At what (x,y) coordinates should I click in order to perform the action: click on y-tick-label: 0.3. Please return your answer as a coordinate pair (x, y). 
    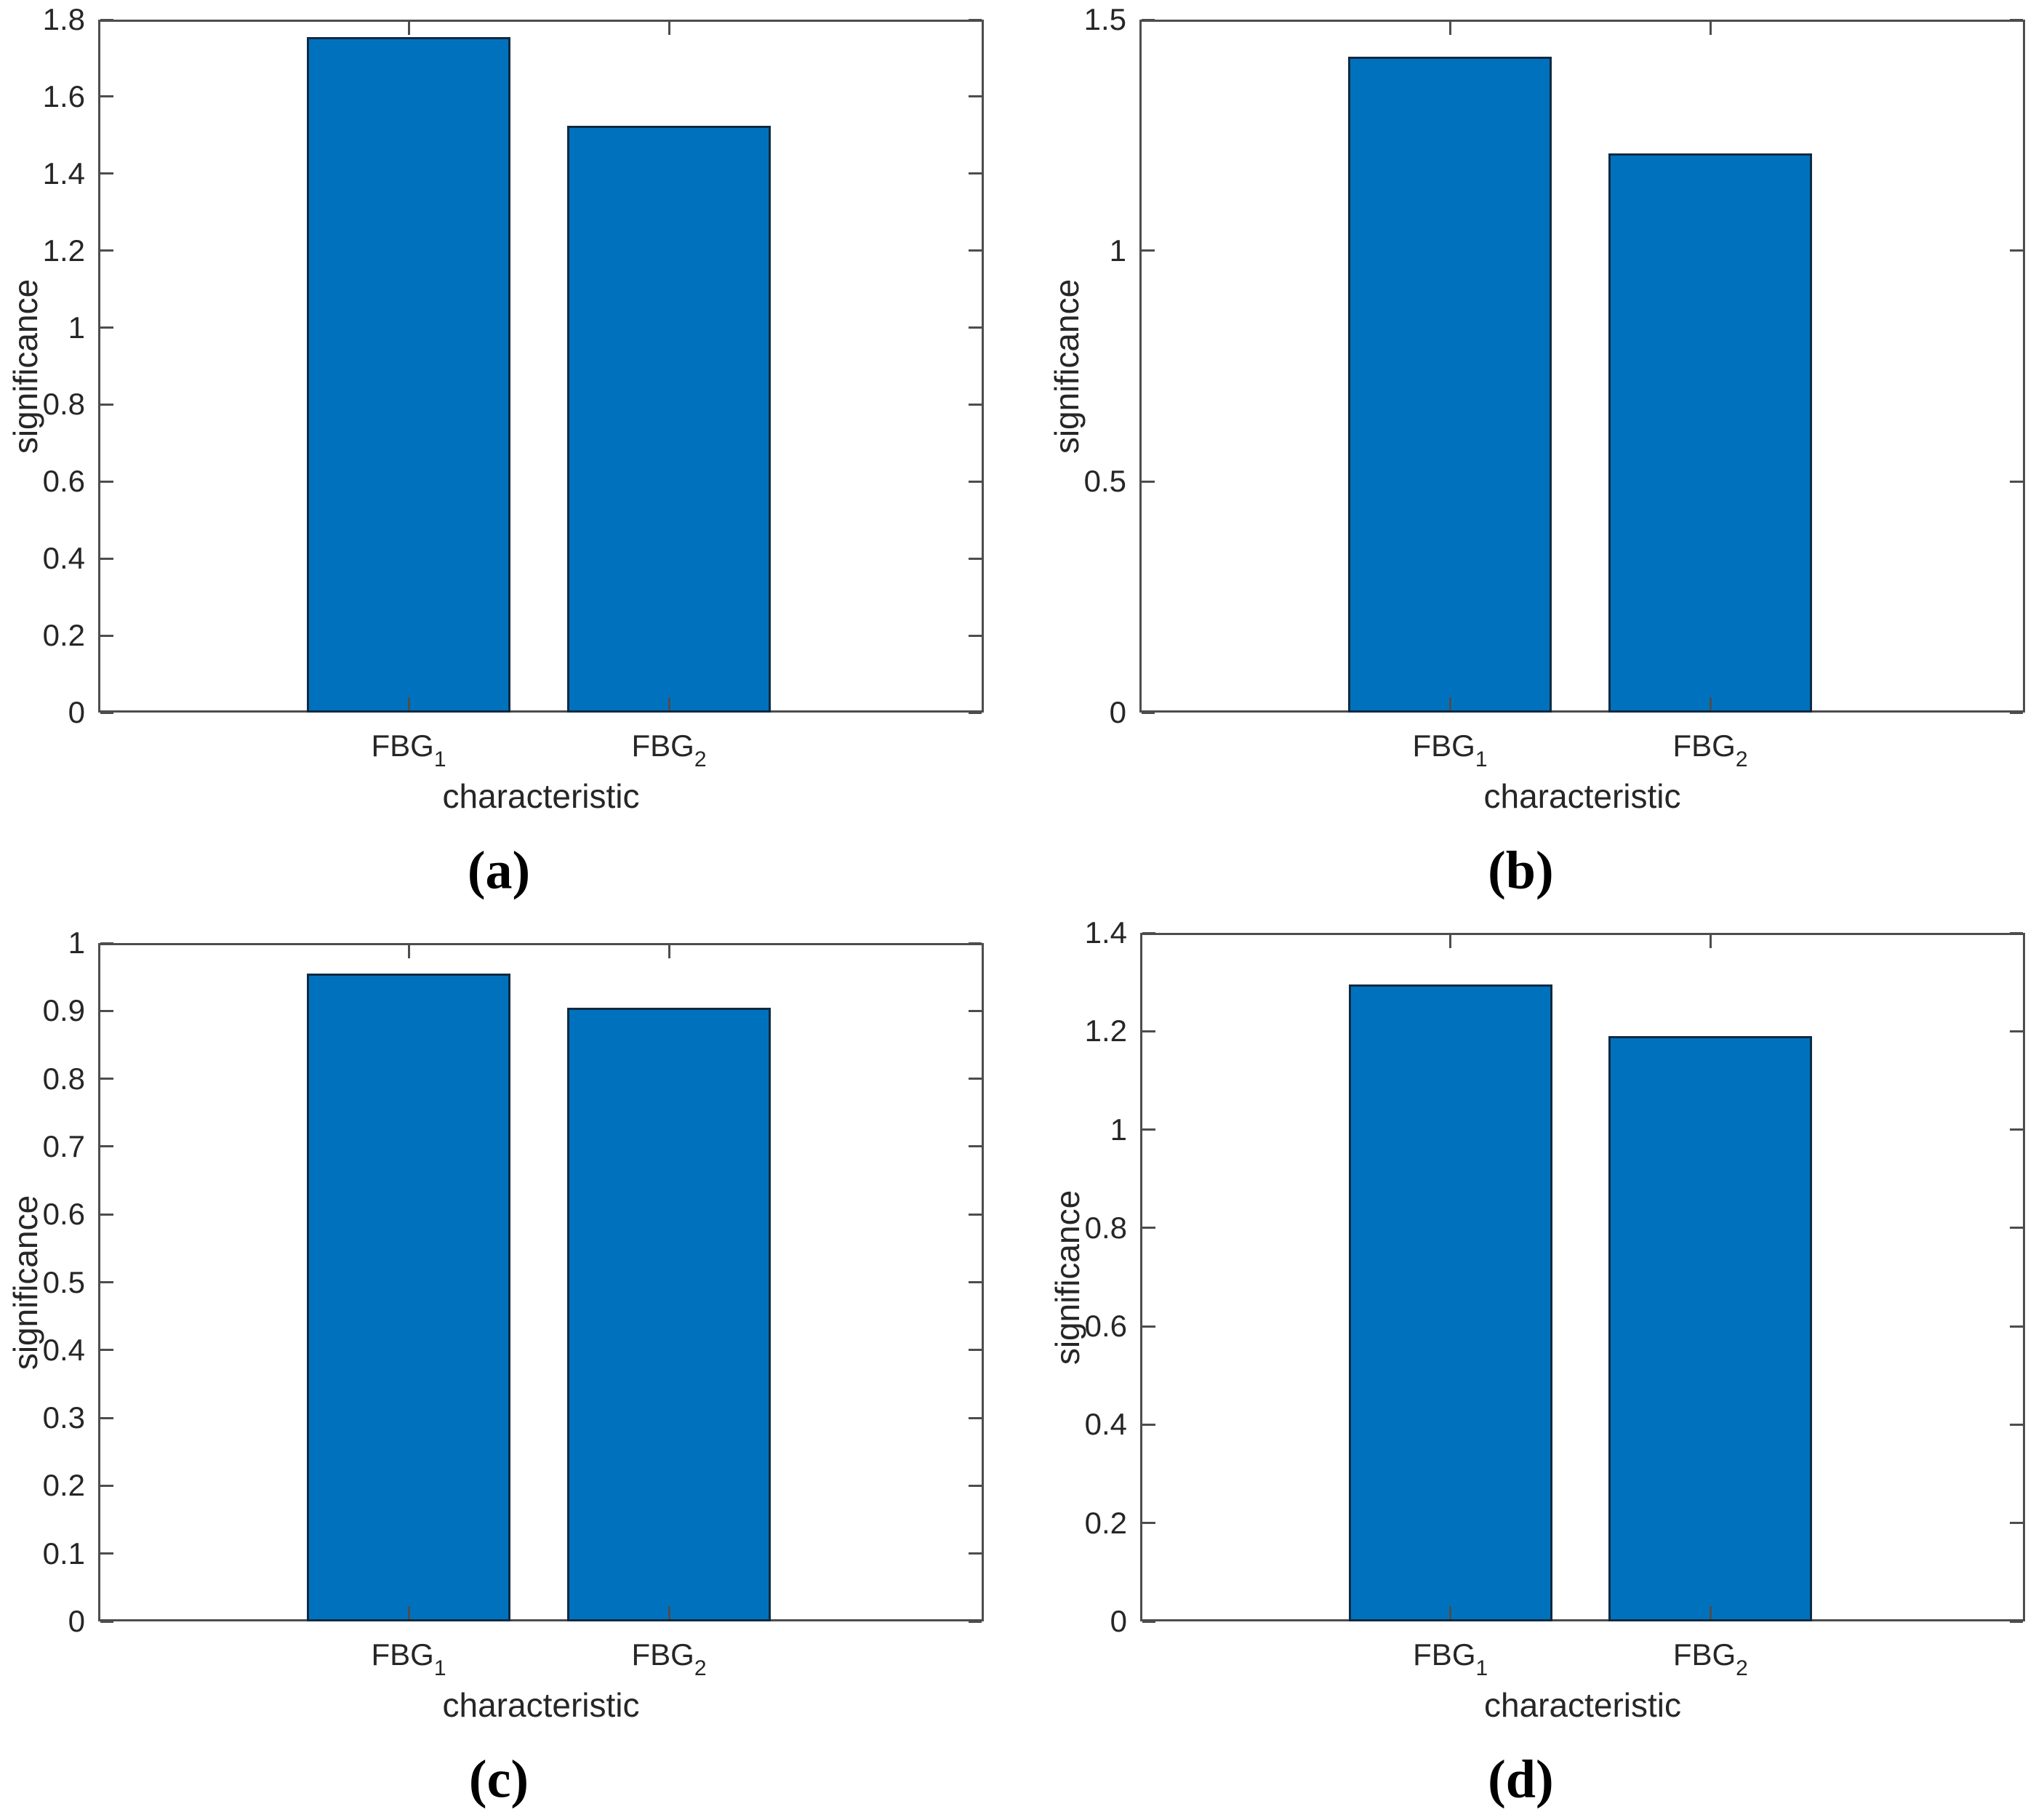
    Looking at the image, I should click on (63, 1417).